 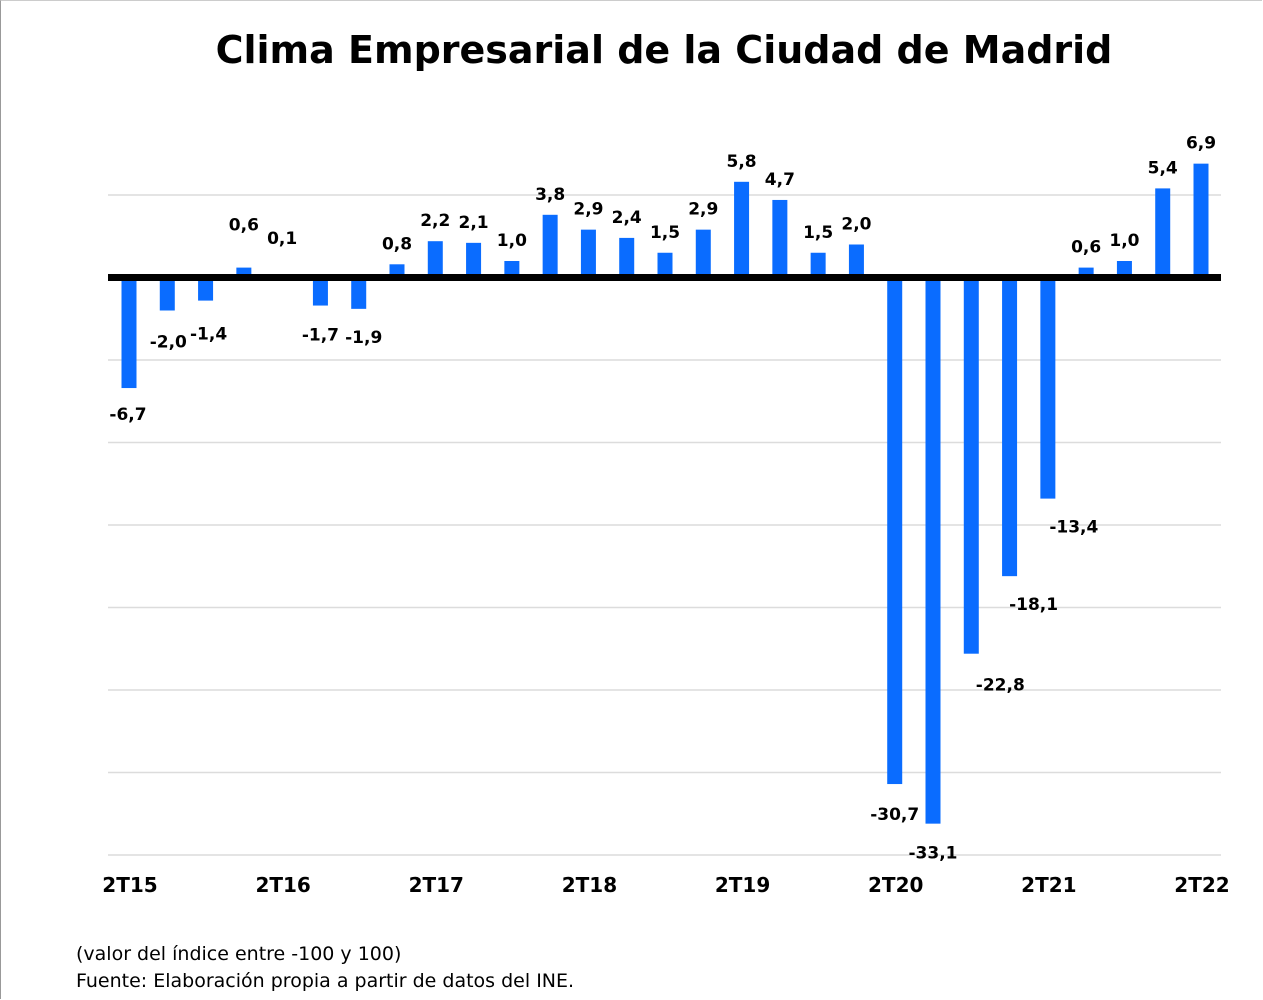 I want to click on value-label: 0,8, so click(x=397, y=244).